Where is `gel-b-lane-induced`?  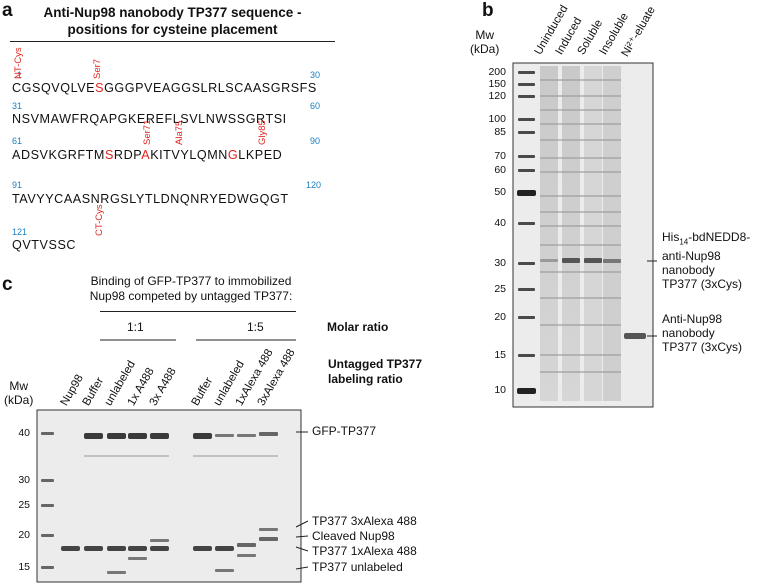 gel-b-lane-induced is located at coordinates (571, 233).